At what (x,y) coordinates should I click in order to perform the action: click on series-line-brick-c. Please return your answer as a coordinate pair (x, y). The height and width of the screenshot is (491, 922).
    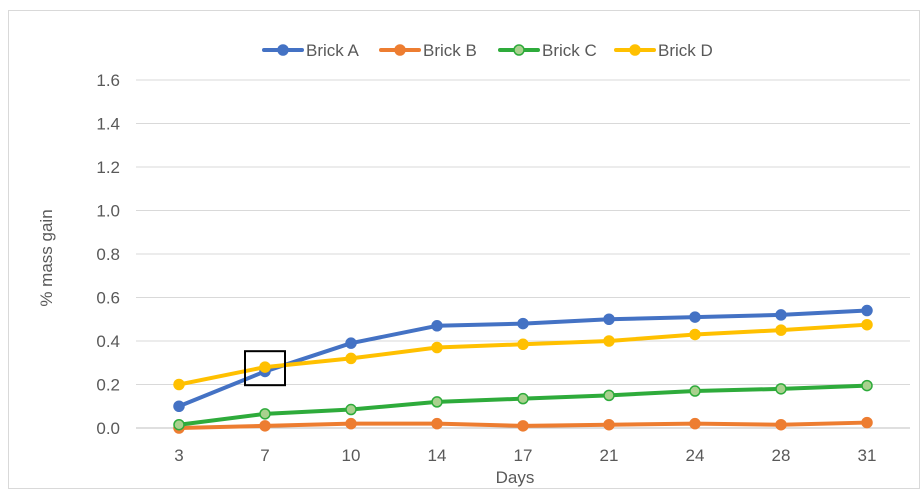
    Looking at the image, I should click on (523, 405).